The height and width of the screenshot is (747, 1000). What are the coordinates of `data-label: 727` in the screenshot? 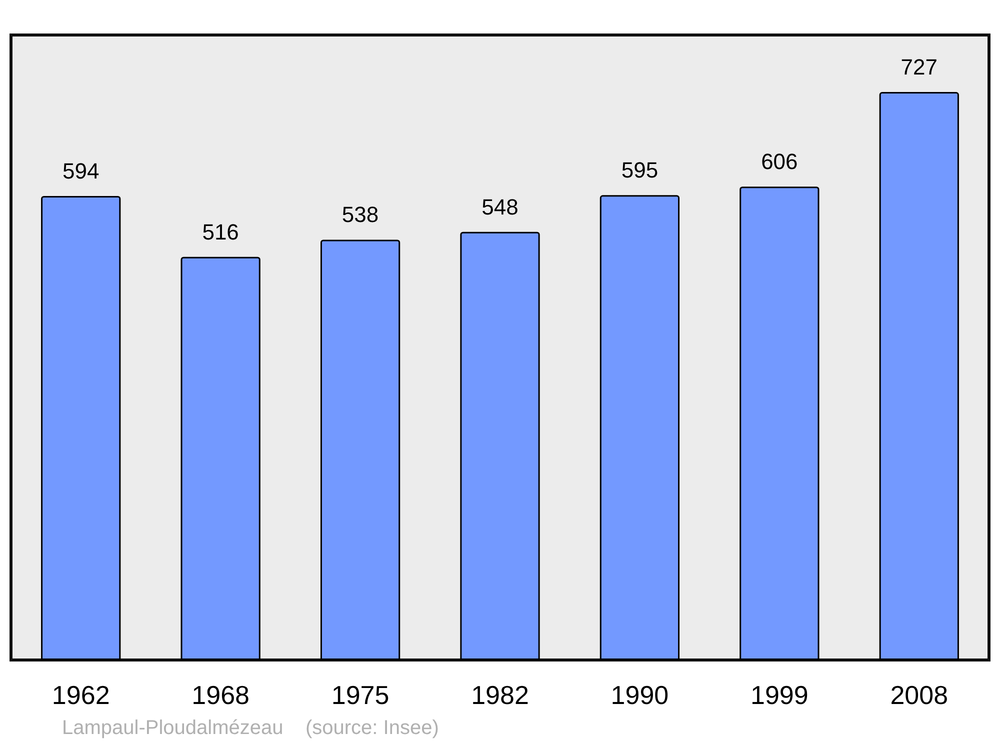 It's located at (919, 67).